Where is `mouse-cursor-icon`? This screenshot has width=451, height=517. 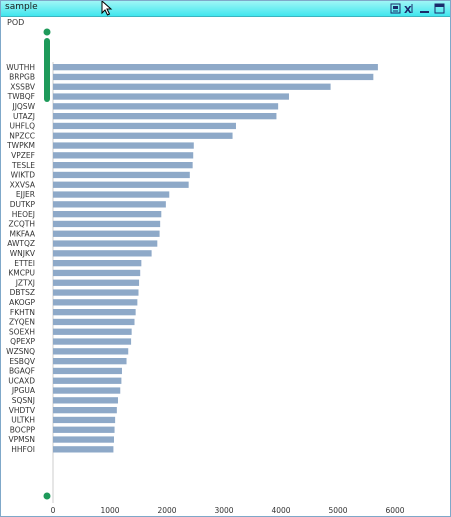 mouse-cursor-icon is located at coordinates (107, 8).